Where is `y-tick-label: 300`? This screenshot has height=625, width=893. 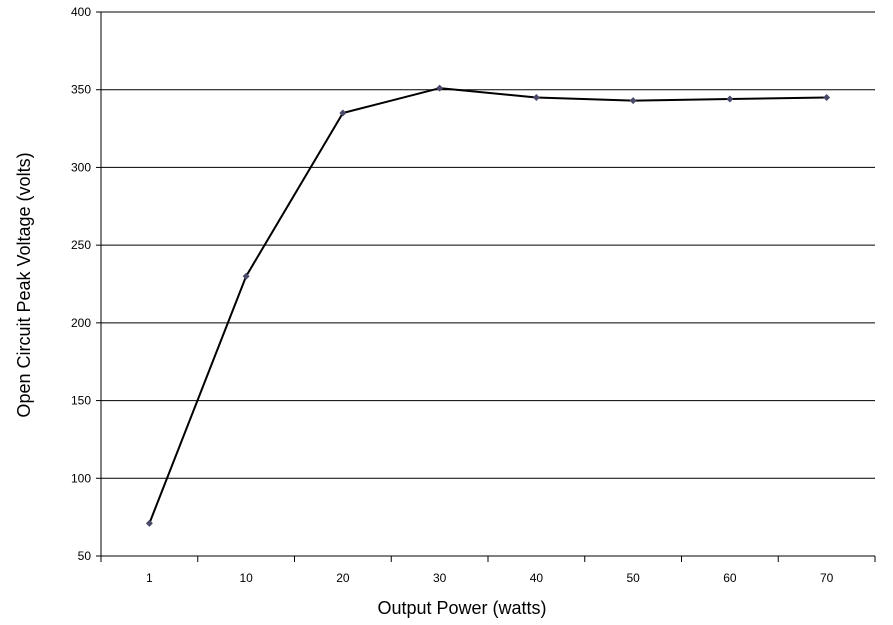 y-tick-label: 300 is located at coordinates (81, 167).